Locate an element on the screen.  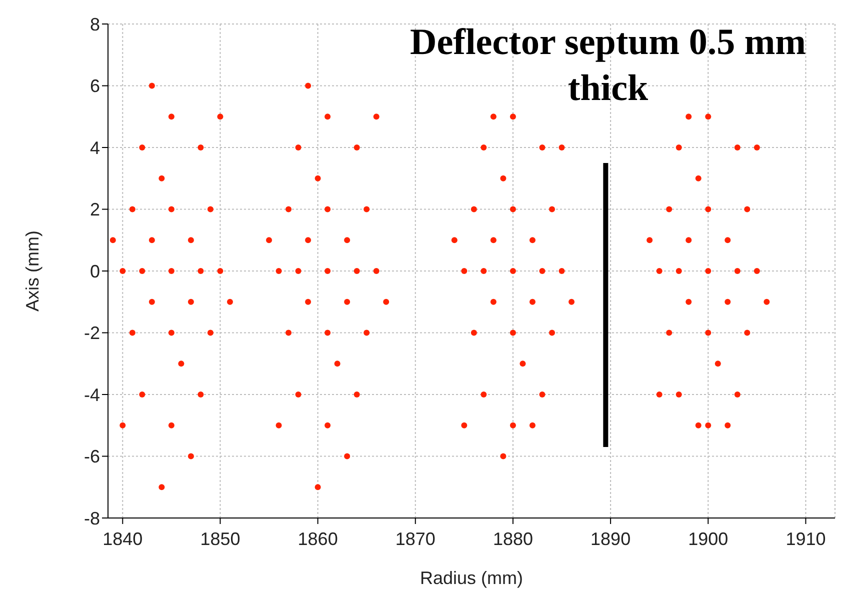
x-tick-label: 1870 is located at coordinates (415, 538).